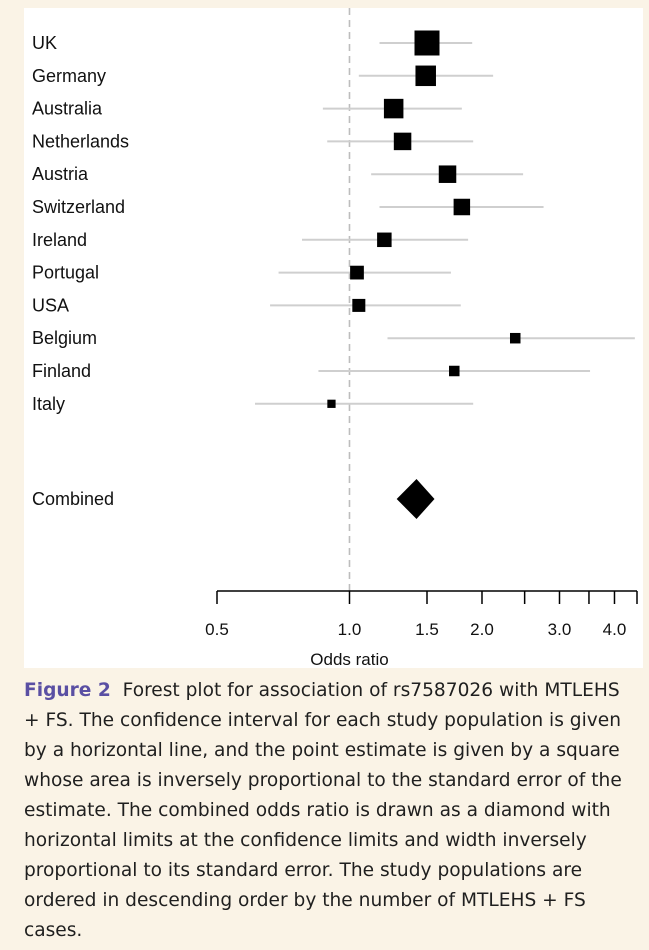 The image size is (649, 950). What do you see at coordinates (67, 109) in the screenshot?
I see `study-label: Australia` at bounding box center [67, 109].